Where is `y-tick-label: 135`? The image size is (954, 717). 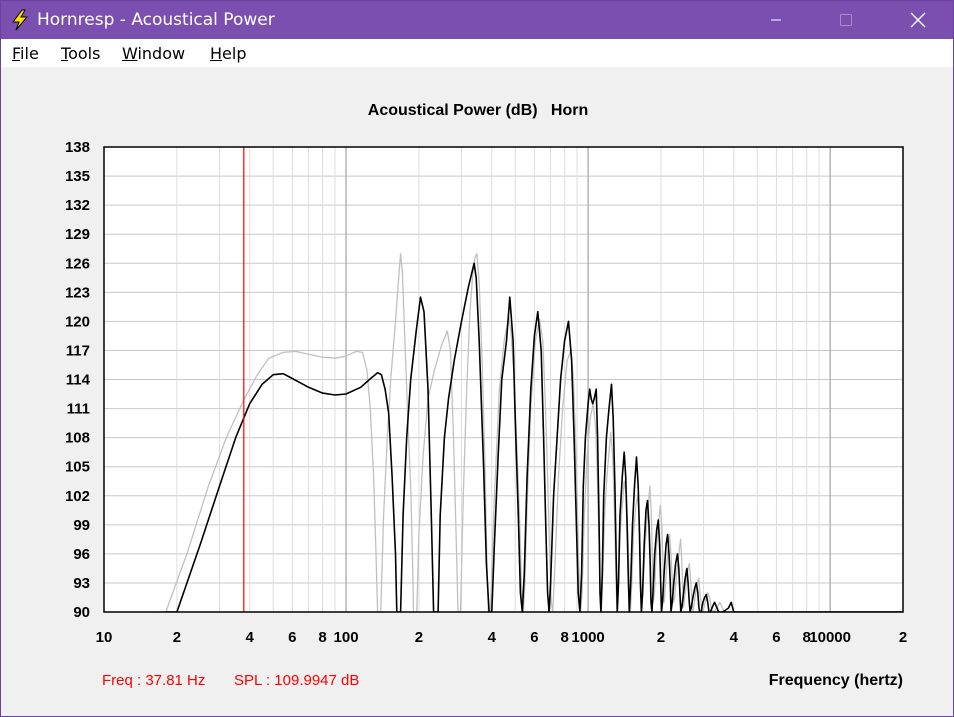 y-tick-label: 135 is located at coordinates (77, 176).